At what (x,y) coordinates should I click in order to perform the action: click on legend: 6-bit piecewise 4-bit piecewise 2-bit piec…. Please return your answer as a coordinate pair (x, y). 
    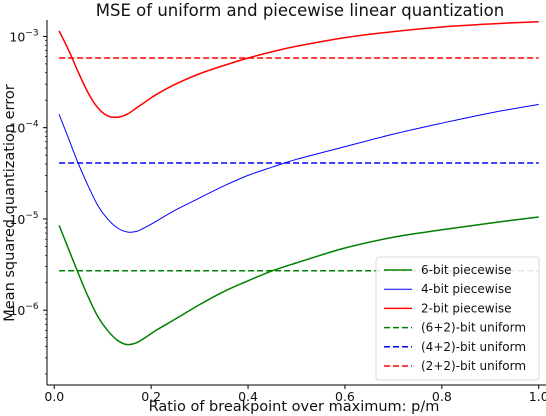
    Looking at the image, I should click on (457, 318).